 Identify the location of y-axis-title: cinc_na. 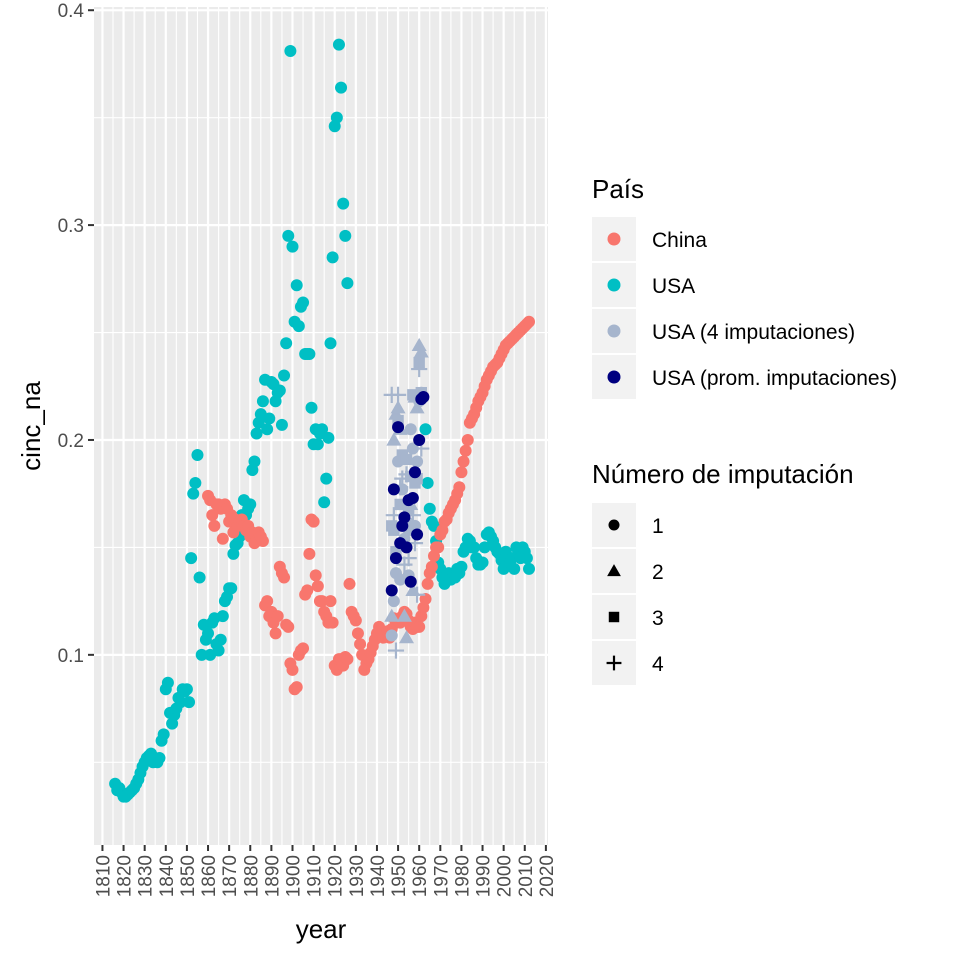
(31, 426).